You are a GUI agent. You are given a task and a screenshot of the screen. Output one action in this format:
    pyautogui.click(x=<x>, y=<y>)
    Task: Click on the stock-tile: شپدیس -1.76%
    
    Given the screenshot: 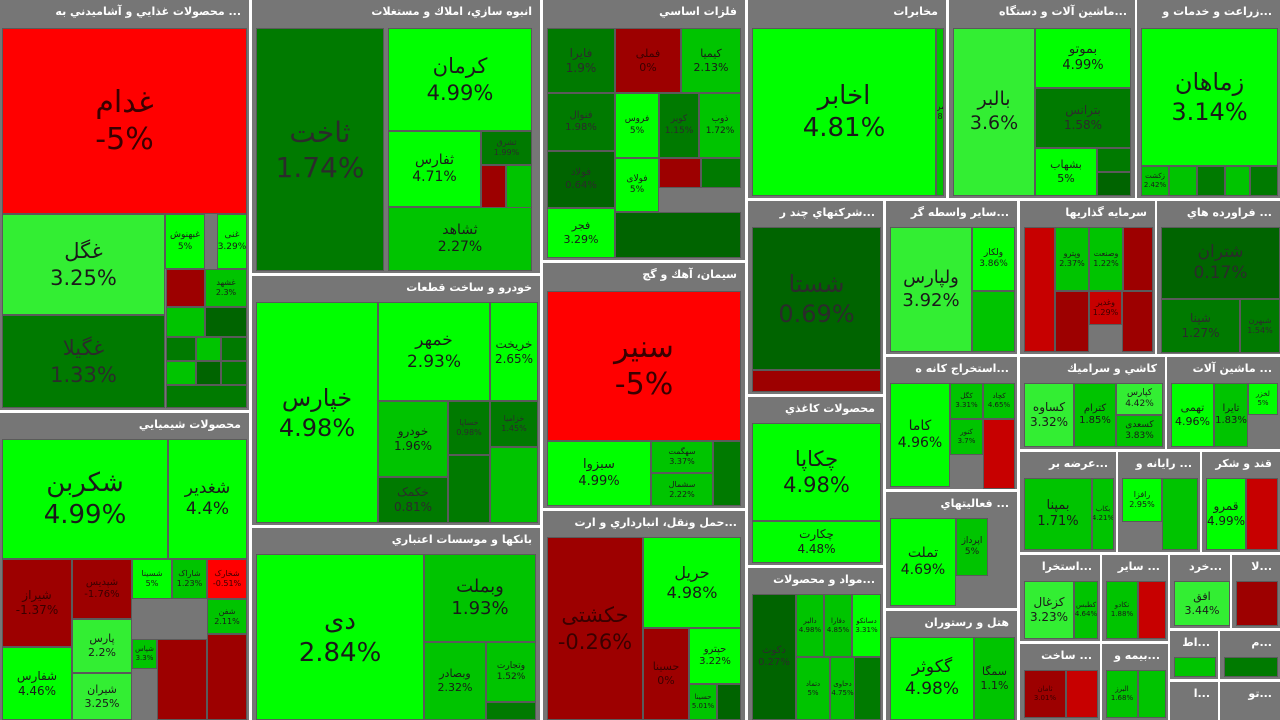 What is the action you would take?
    pyautogui.click(x=102, y=589)
    